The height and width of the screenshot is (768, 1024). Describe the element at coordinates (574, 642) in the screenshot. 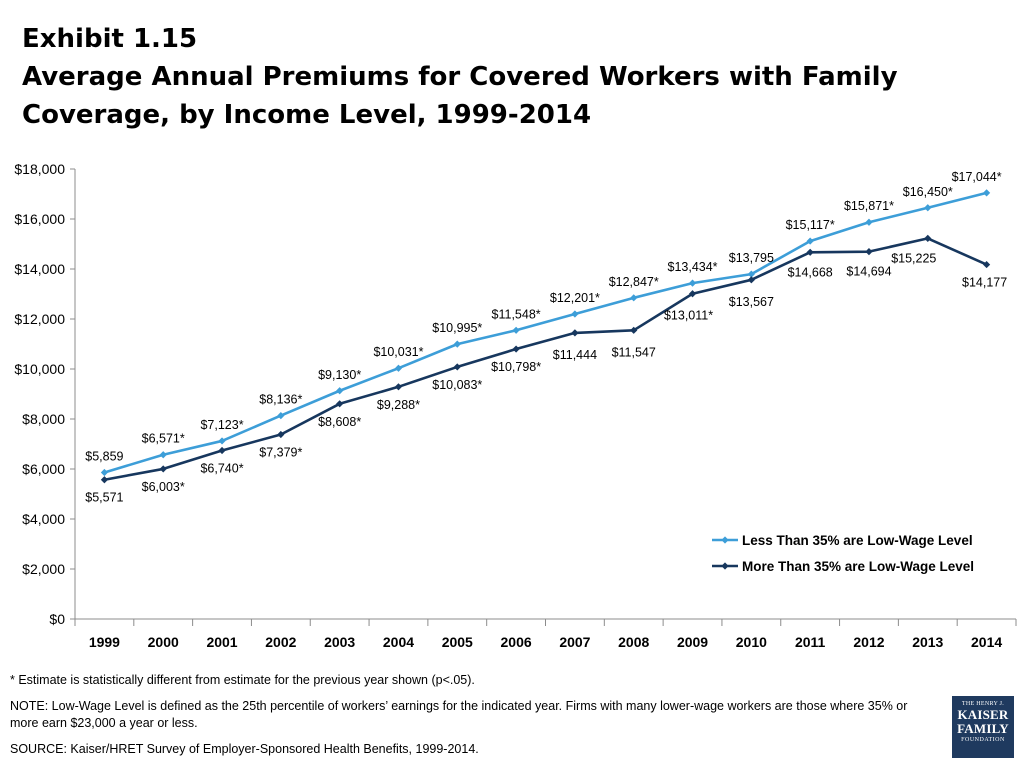

I see `x-tick-label: 2007` at that location.